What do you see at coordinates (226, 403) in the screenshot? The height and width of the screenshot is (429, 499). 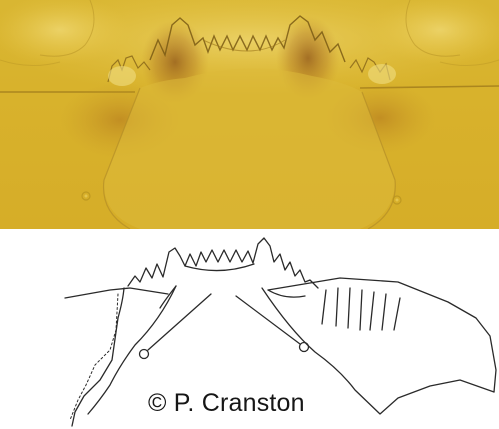 I see `photo-credit: © P. Cranston` at bounding box center [226, 403].